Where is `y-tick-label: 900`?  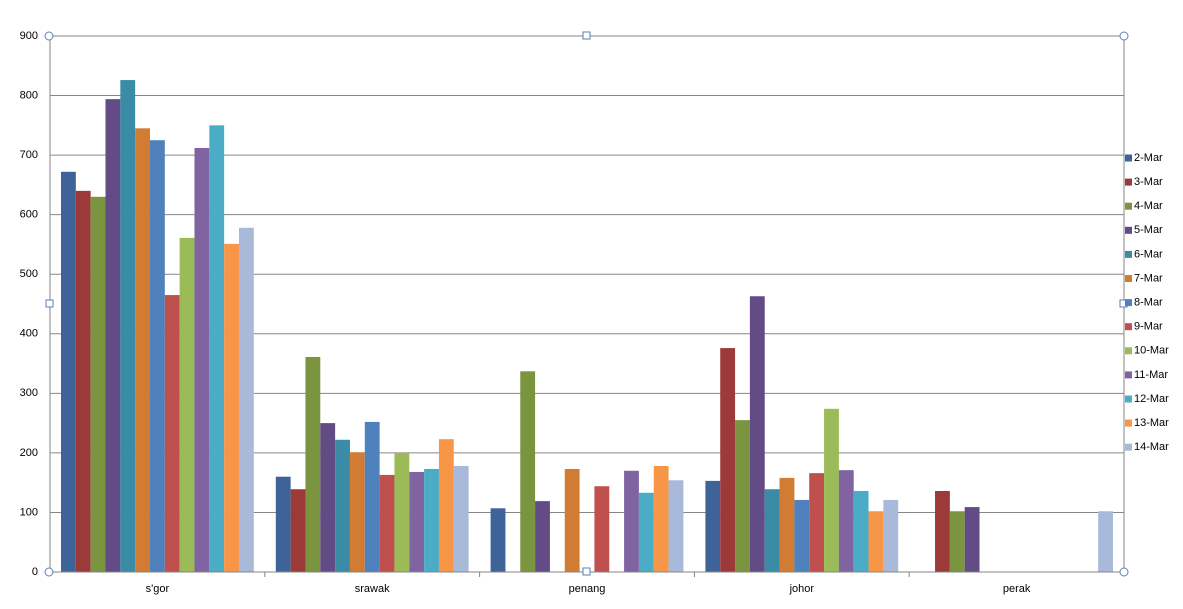
y-tick-label: 900 is located at coordinates (29, 36).